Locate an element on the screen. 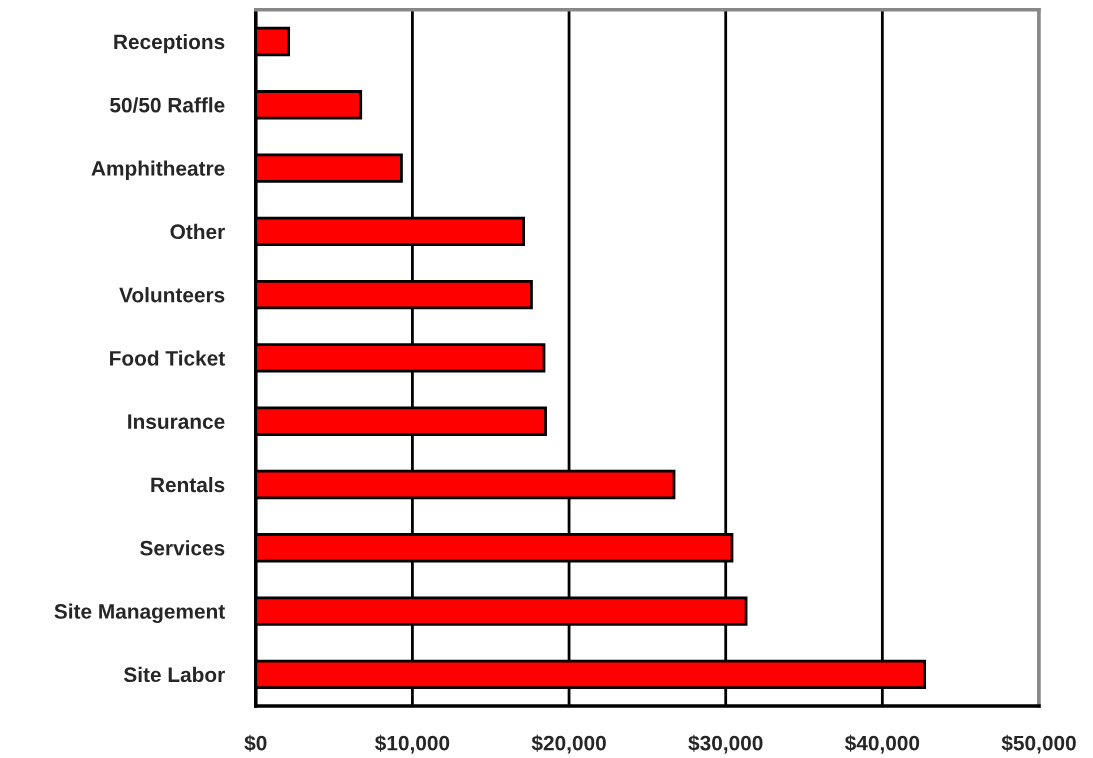  y-tick-label: 50/50 Raffle is located at coordinates (167, 105).